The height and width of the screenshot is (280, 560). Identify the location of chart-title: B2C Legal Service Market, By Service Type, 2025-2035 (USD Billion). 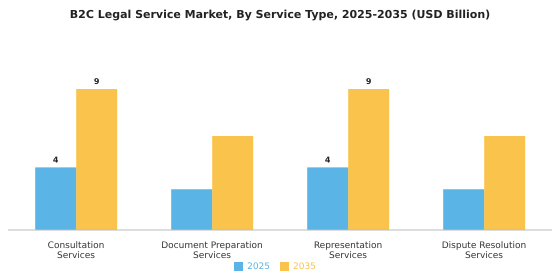
(280, 15).